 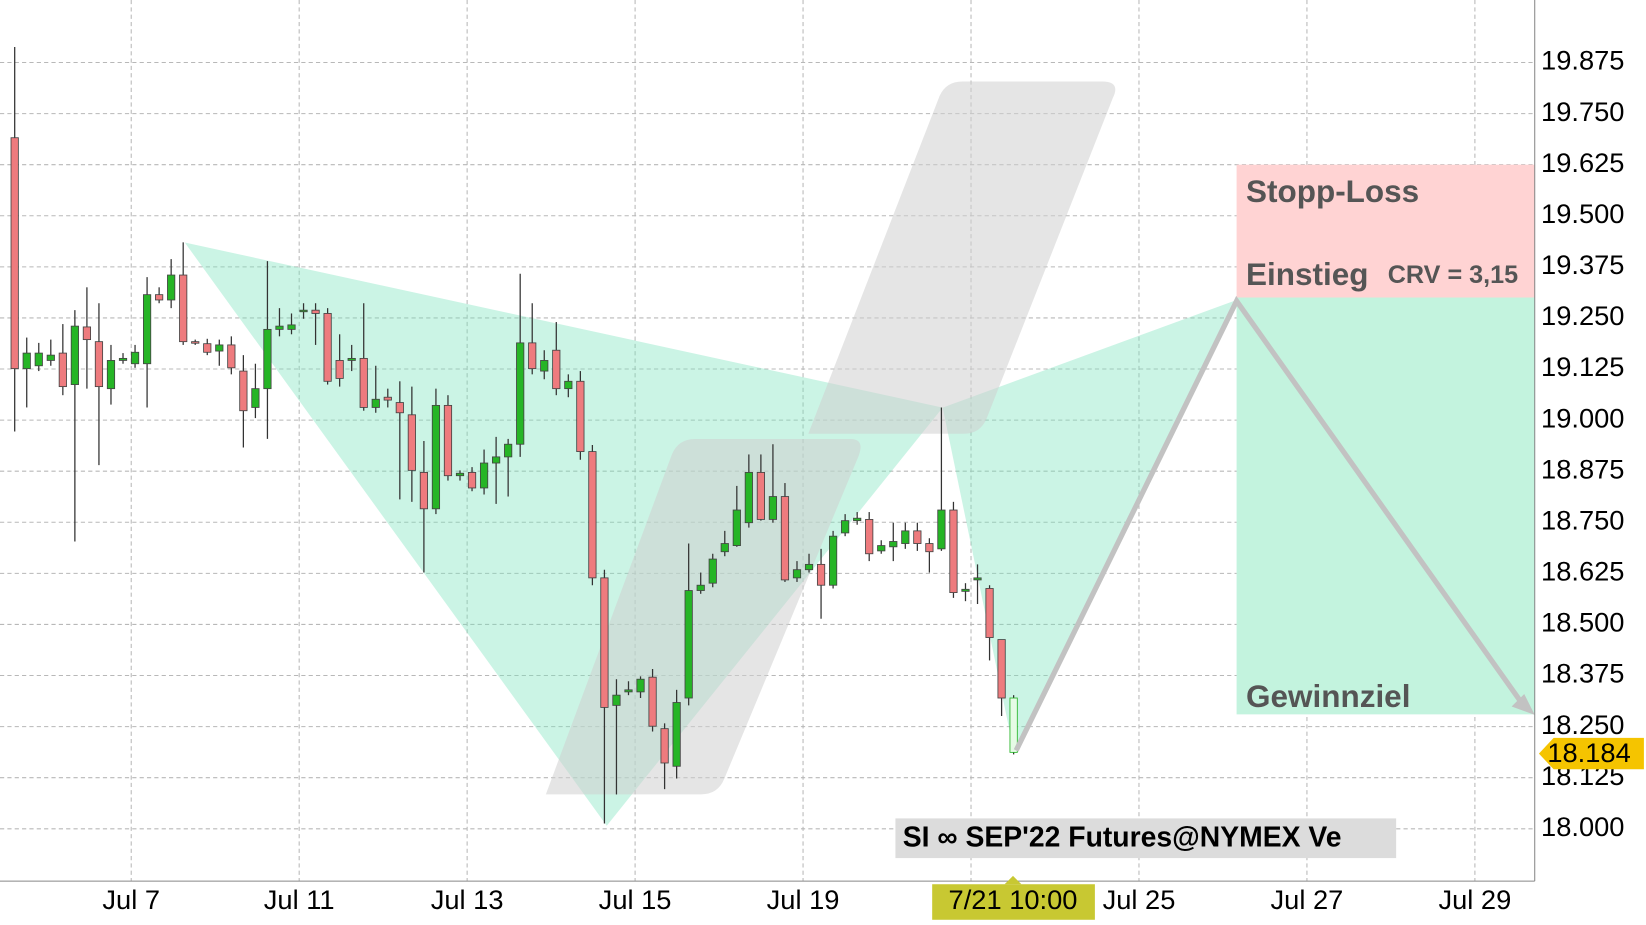 I want to click on y-tick-label: 18.875, so click(x=1582, y=468).